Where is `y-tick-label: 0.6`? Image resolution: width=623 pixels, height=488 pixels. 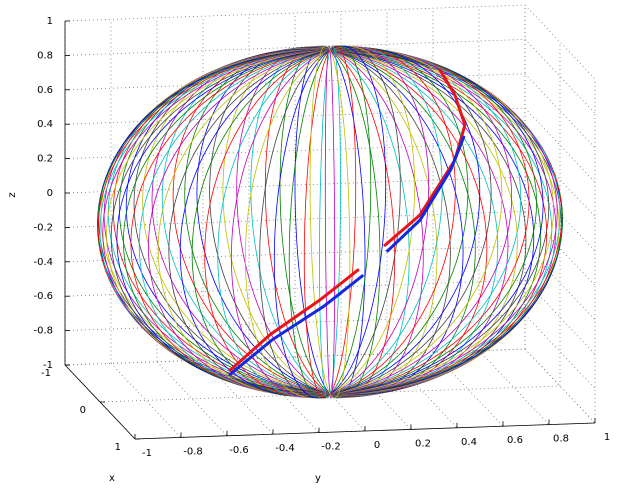
y-tick-label: 0.6 is located at coordinates (515, 440).